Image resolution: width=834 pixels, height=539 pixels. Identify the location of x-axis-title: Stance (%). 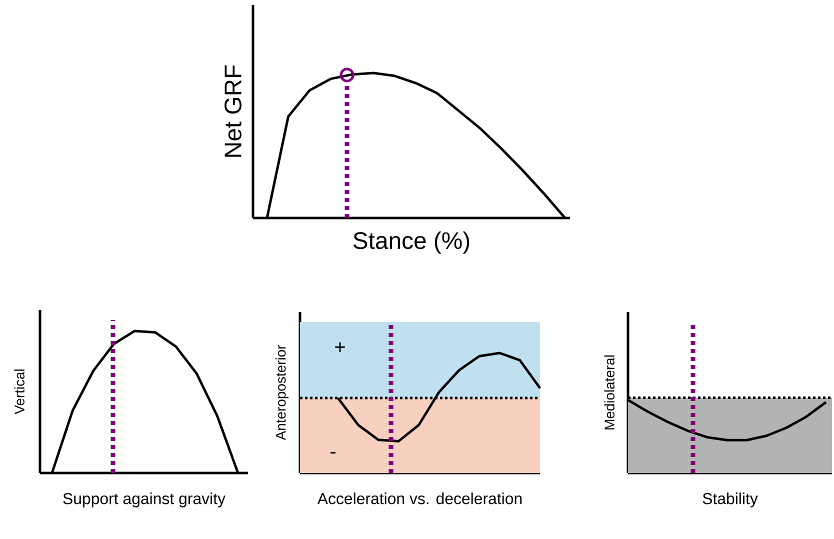
(411, 243).